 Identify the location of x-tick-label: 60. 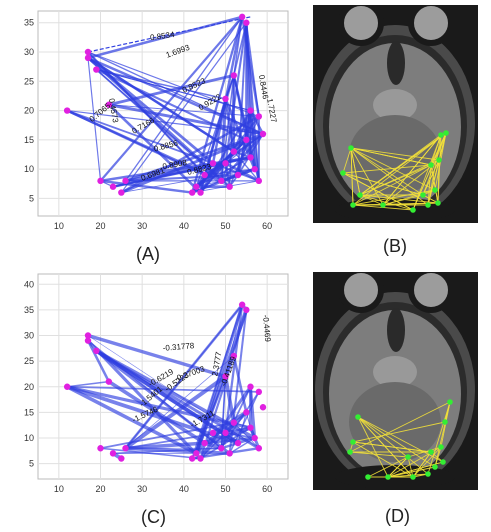
(267, 489).